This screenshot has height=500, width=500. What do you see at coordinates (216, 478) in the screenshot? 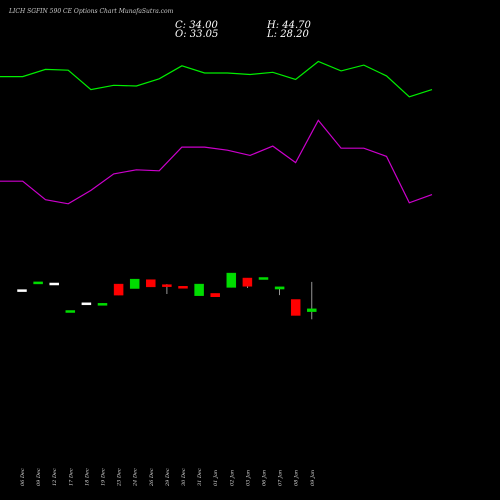
I see `x-tick-label: 01 Jan` at bounding box center [216, 478].